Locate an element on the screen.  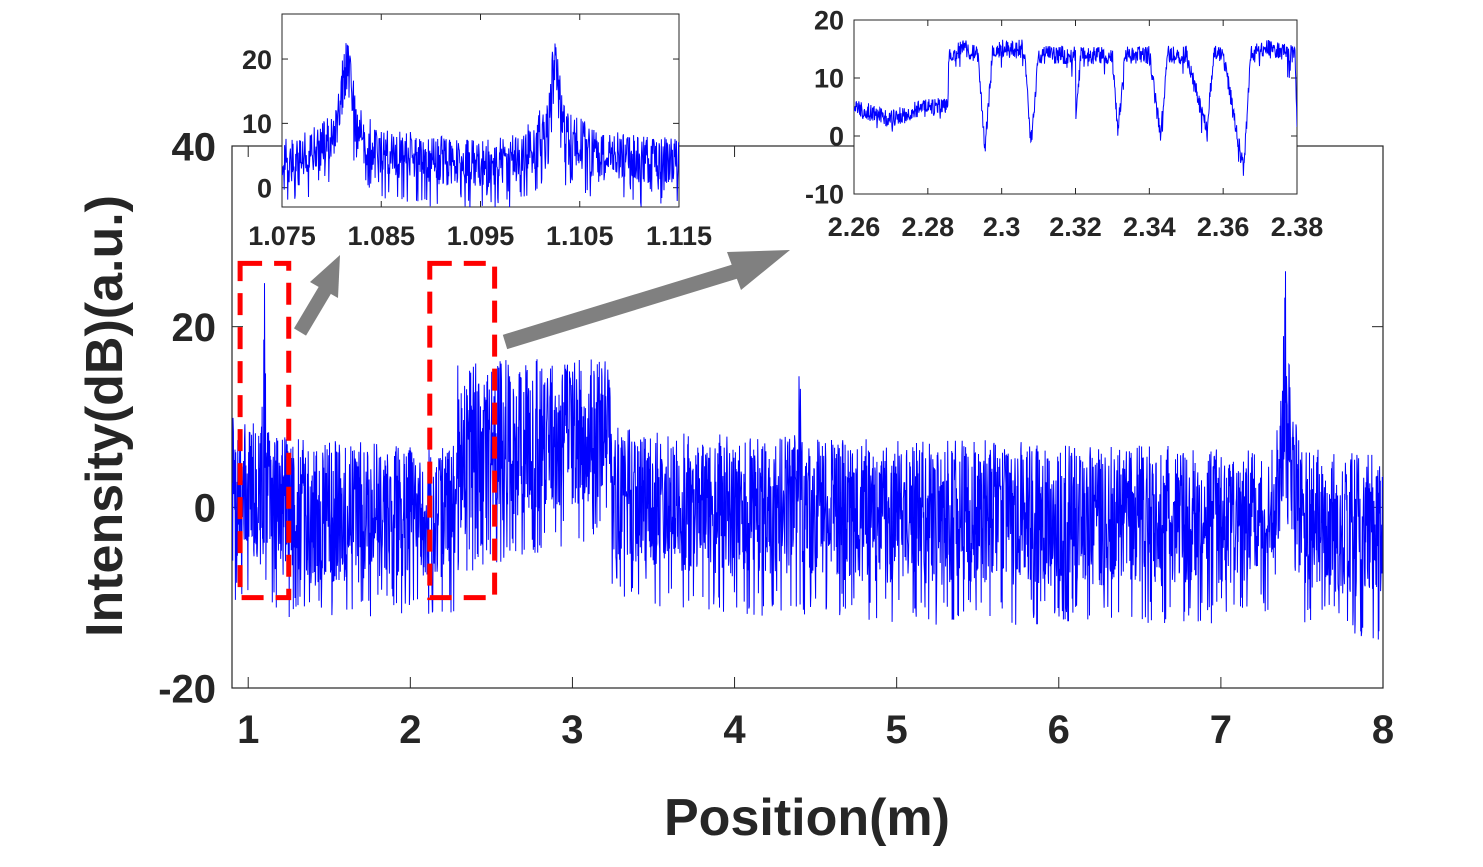
highlight-boxes is located at coordinates (367, 430).